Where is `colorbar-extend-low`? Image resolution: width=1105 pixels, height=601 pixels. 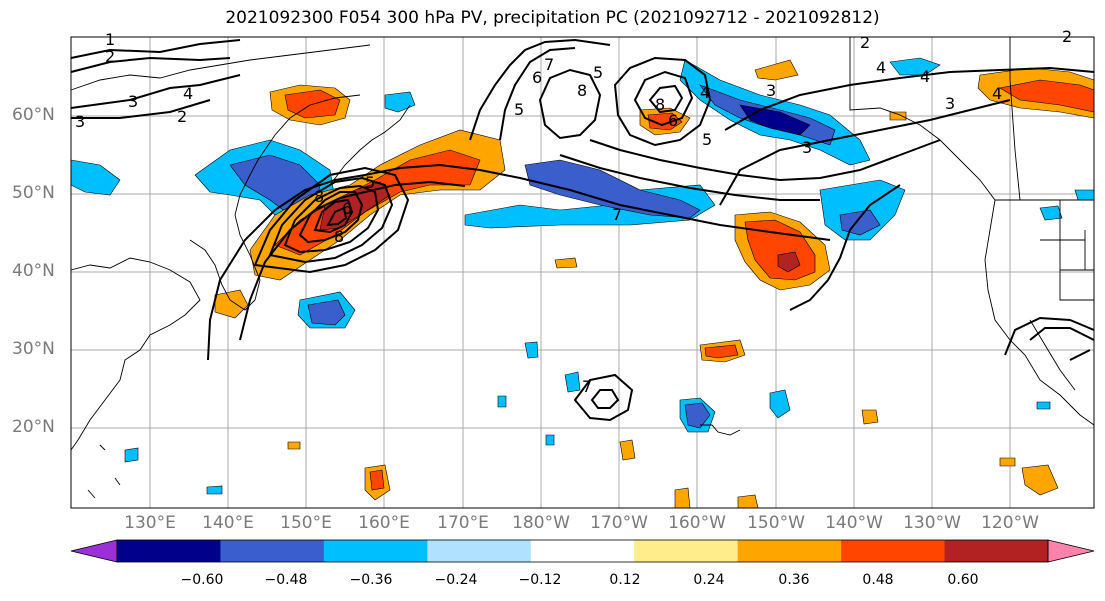
colorbar-extend-low is located at coordinates (94, 551).